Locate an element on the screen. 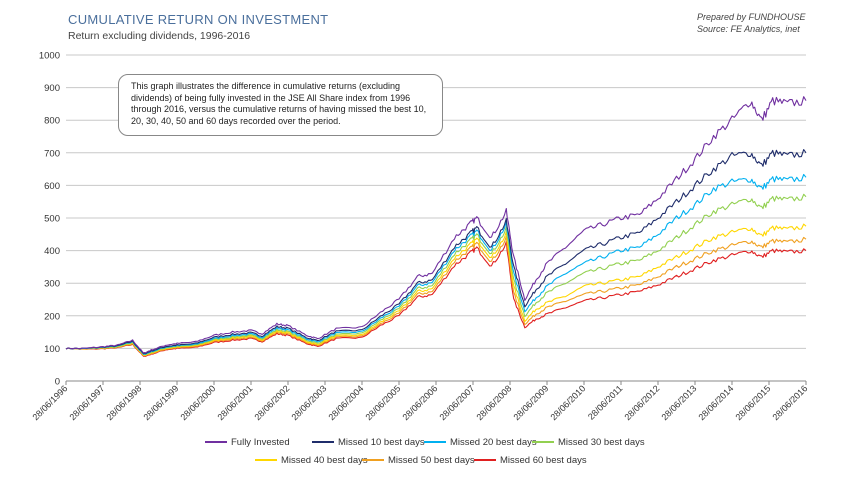 The image size is (847, 487). x-tick-label: 28/06/2013 is located at coordinates (678, 402).